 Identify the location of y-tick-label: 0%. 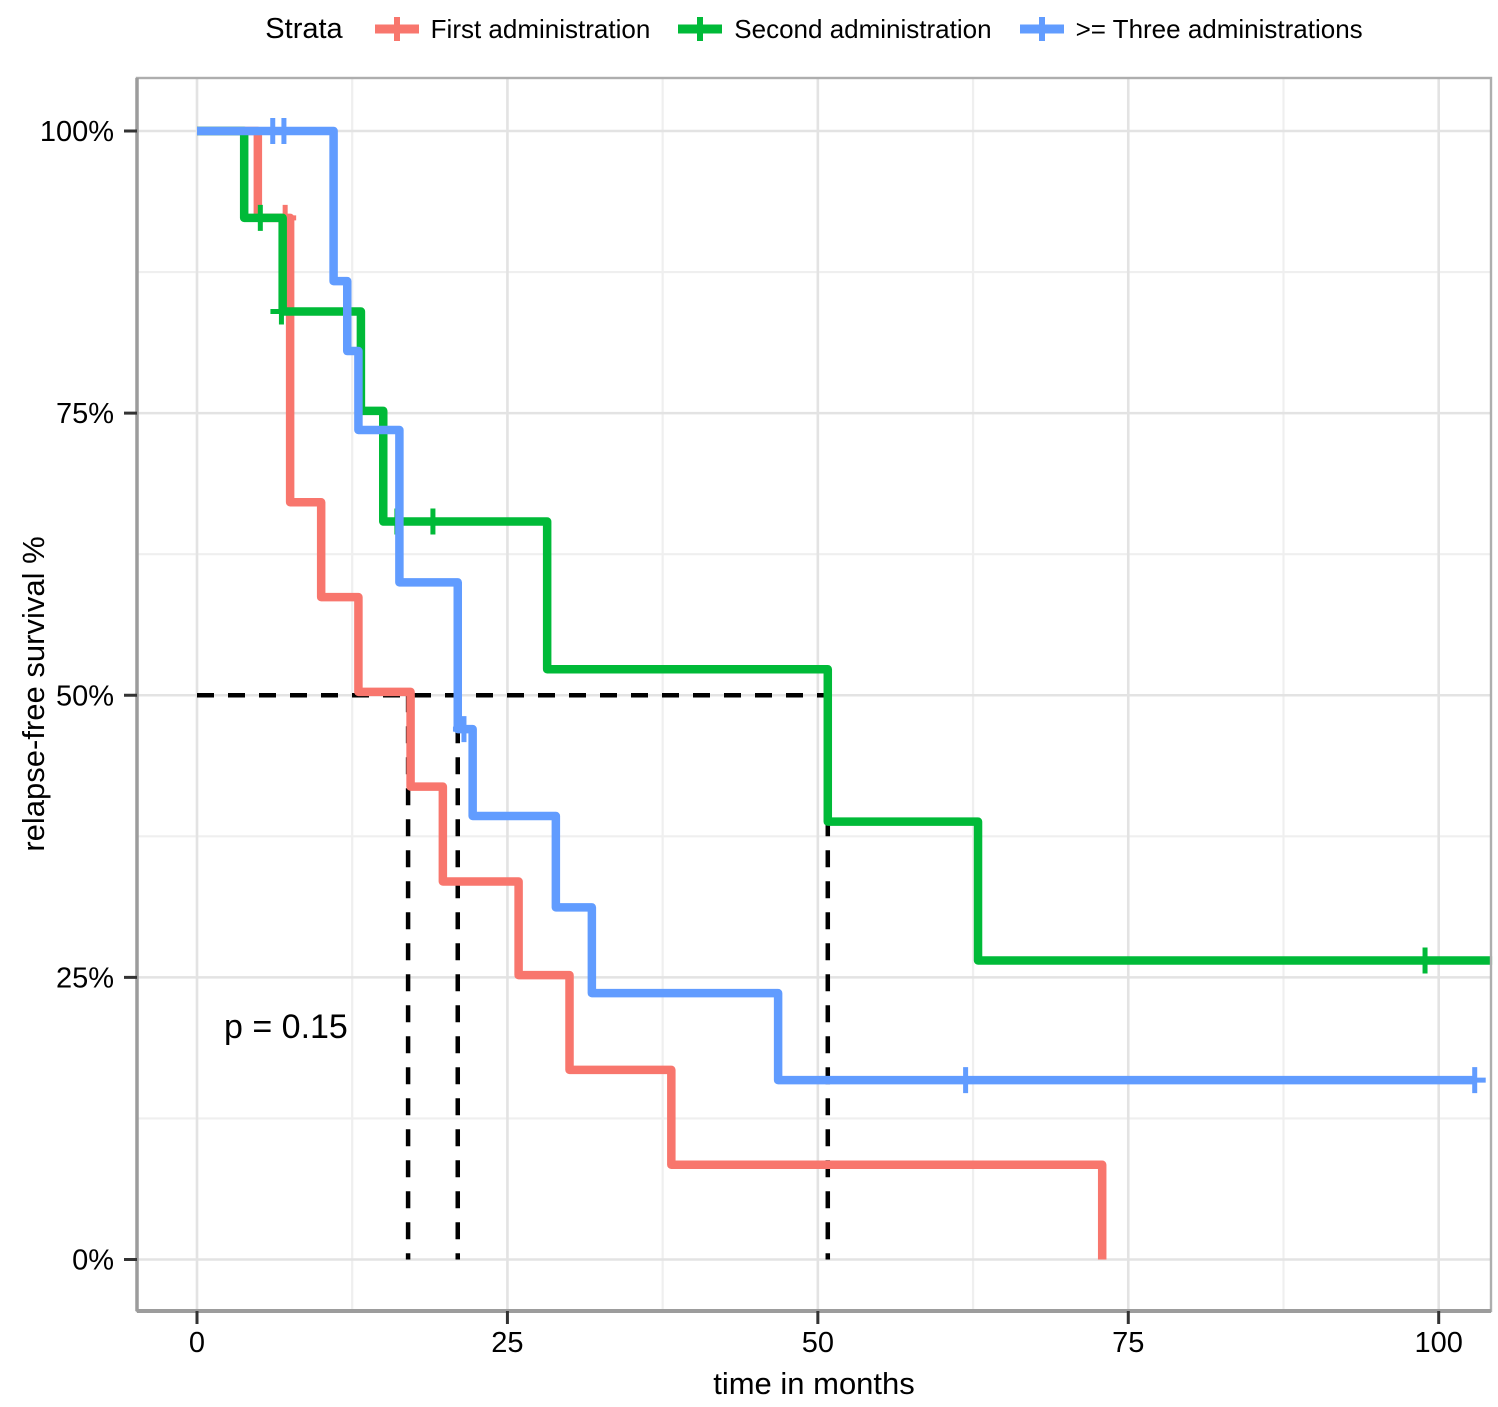
(93, 1261).